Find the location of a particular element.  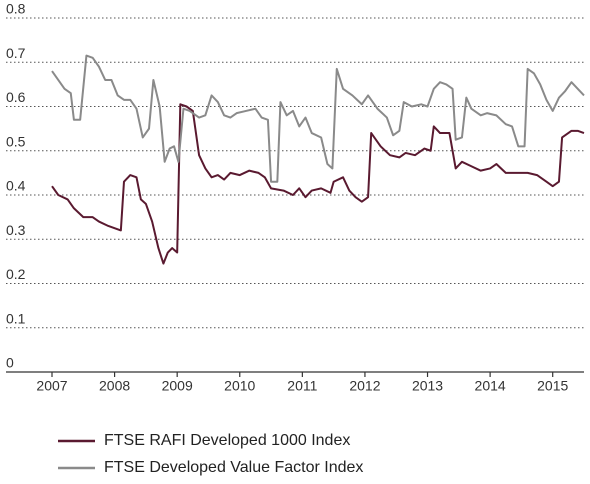

x-tick-label: 2012 is located at coordinates (364, 386).